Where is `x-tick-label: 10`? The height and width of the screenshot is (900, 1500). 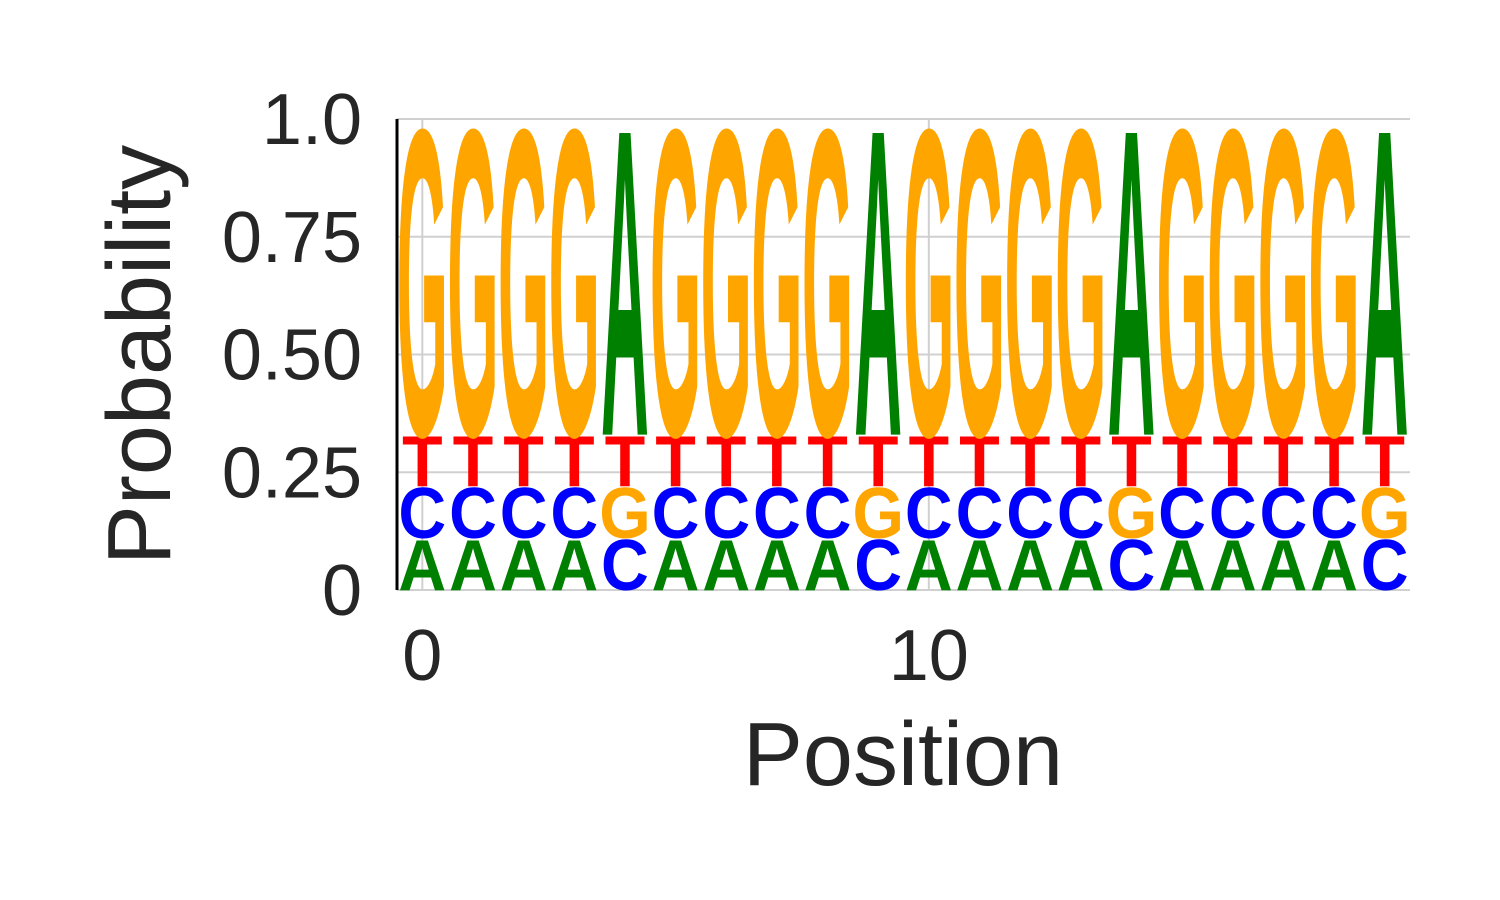
x-tick-label: 10 is located at coordinates (929, 656).